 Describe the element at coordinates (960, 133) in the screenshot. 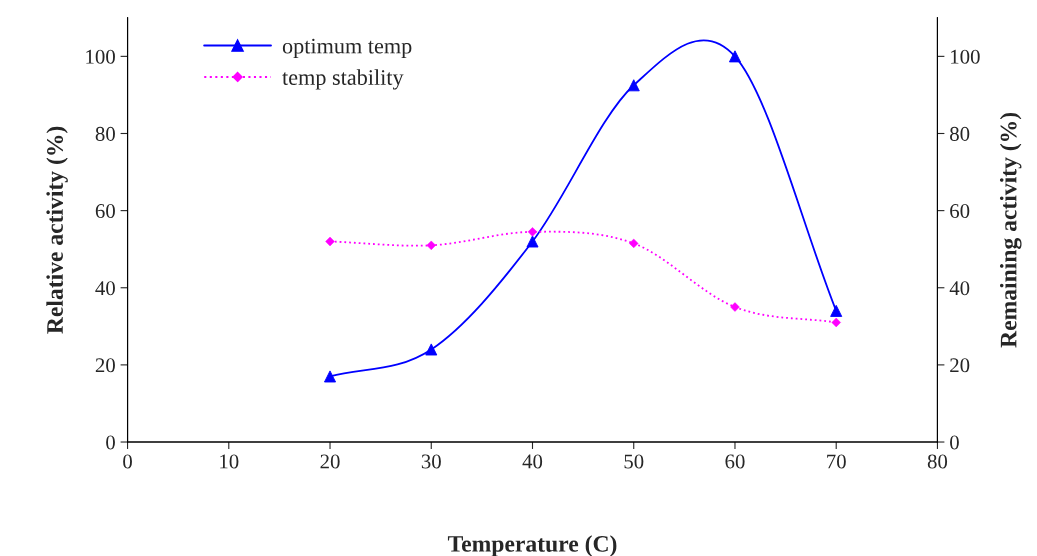

I see `y2-tick-label: 80` at that location.